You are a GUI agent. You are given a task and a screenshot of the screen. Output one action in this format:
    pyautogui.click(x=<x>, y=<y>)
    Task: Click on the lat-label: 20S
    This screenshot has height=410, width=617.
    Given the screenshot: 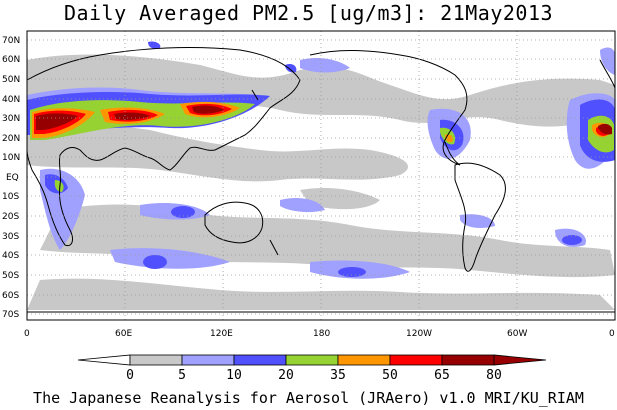 What is the action you would take?
    pyautogui.click(x=10, y=217)
    